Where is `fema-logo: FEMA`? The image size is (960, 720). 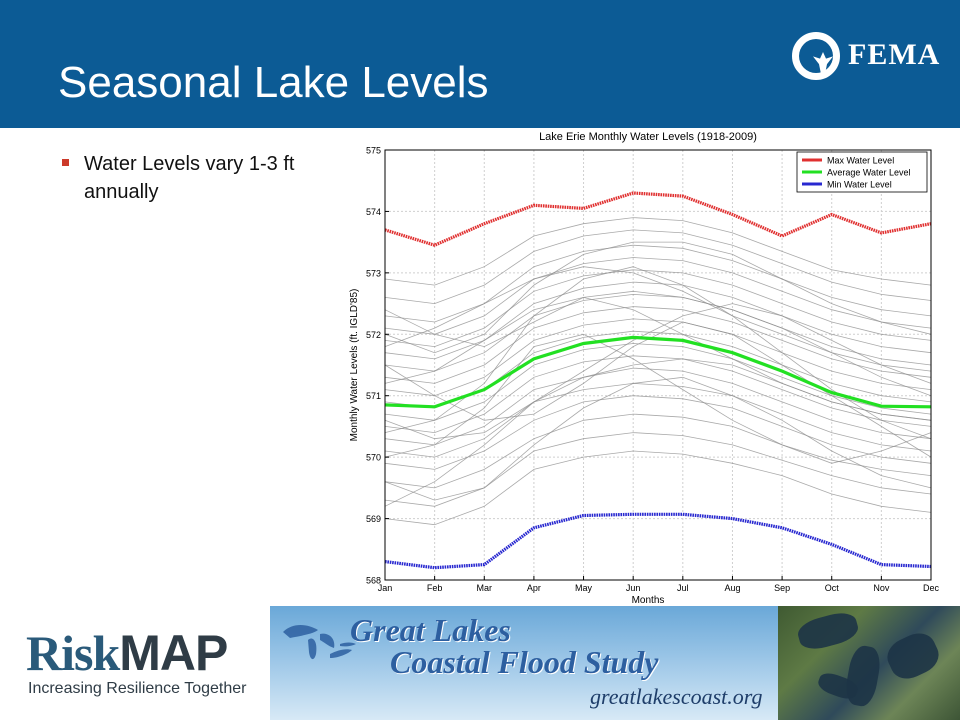
fema-logo: FEMA is located at coordinates (865, 57).